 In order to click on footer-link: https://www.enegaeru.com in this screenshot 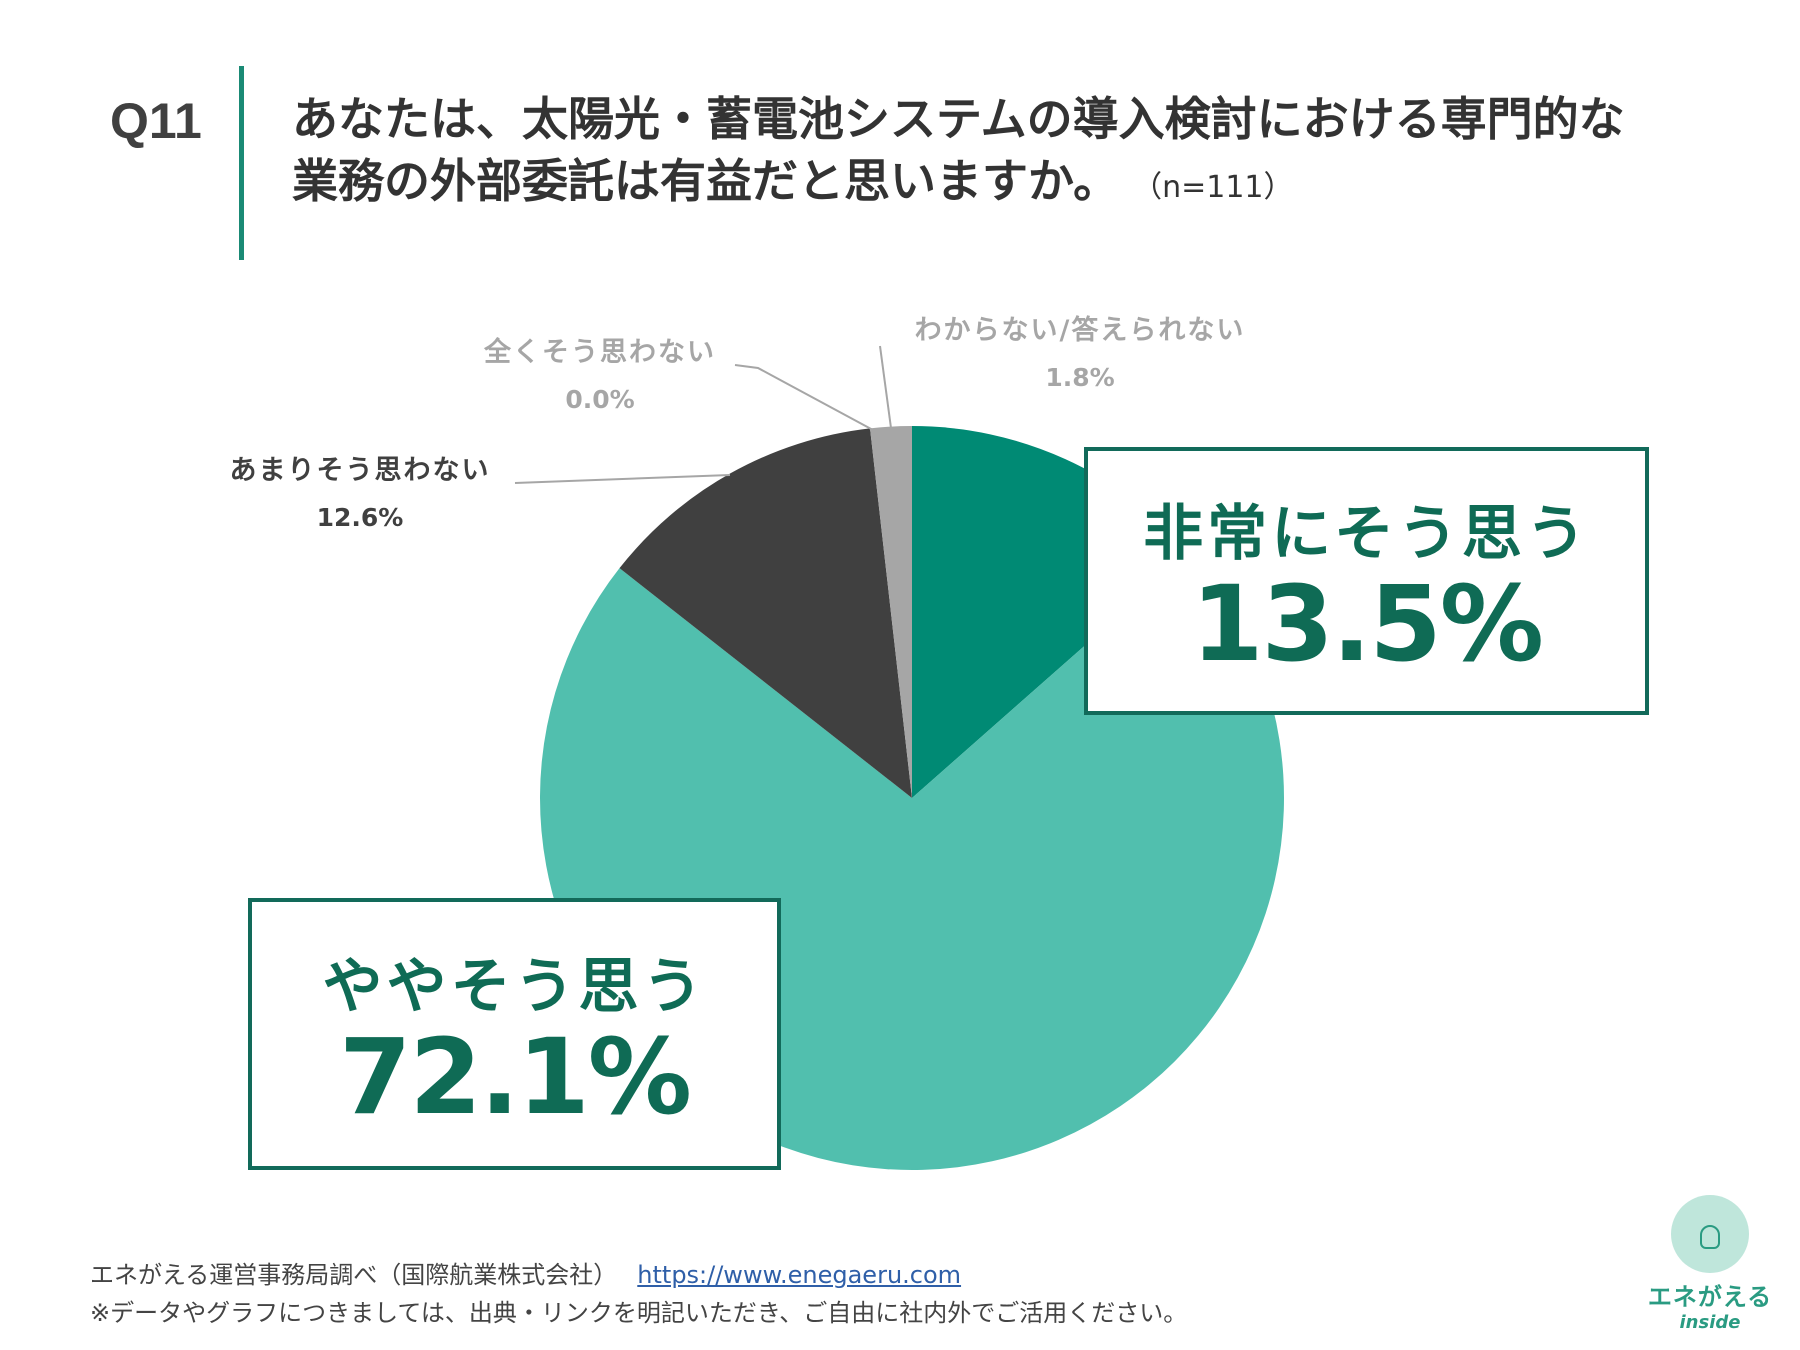, I will do `click(799, 1275)`.